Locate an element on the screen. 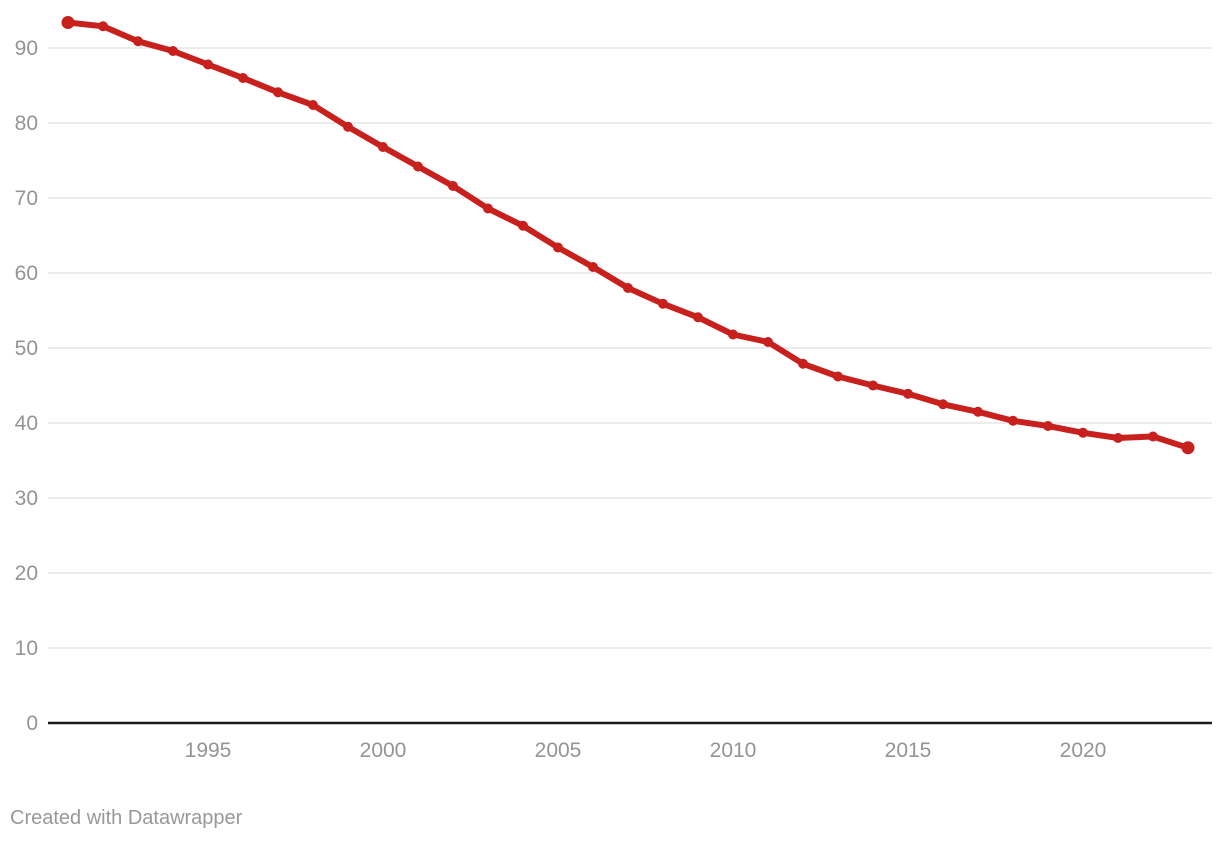  x-tick-label-1995: 1995 is located at coordinates (208, 750).